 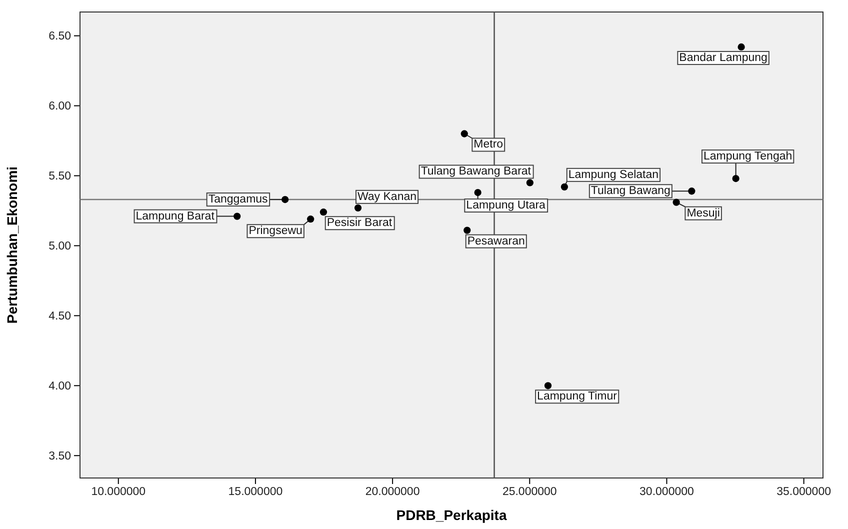 What do you see at coordinates (703, 213) in the screenshot?
I see `data-label: Mesuji` at bounding box center [703, 213].